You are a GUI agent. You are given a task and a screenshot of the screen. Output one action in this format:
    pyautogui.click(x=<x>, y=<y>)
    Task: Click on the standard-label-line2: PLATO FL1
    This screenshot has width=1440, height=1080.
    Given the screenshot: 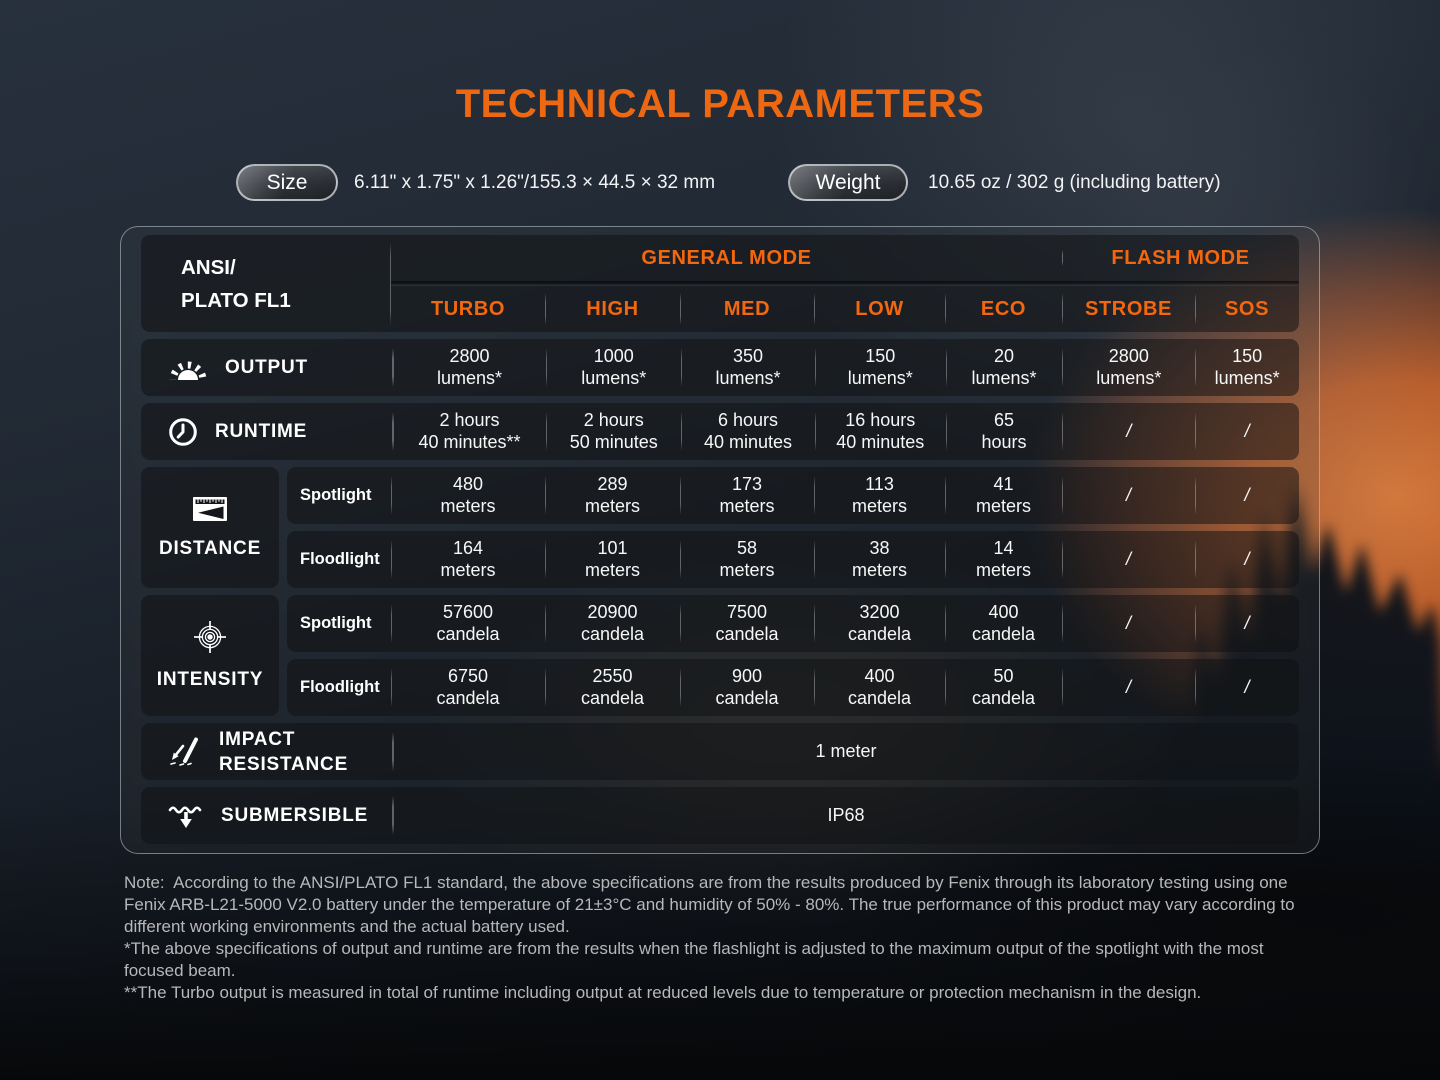 What is the action you would take?
    pyautogui.click(x=236, y=300)
    